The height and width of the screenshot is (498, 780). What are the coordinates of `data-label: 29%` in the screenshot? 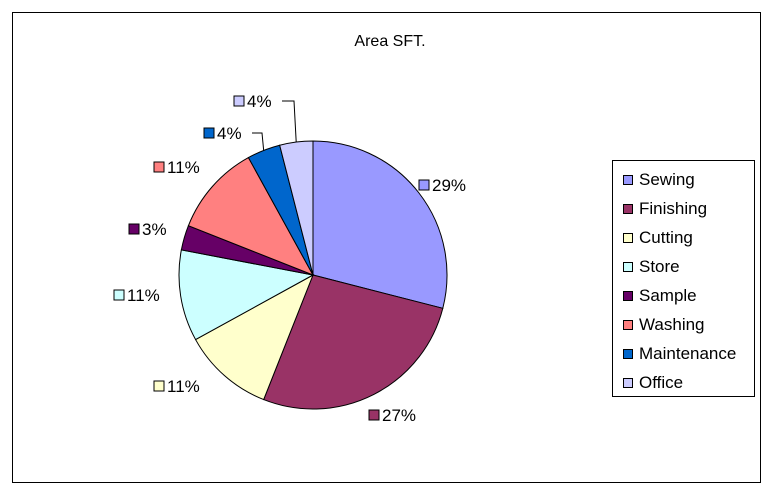 It's located at (449, 185).